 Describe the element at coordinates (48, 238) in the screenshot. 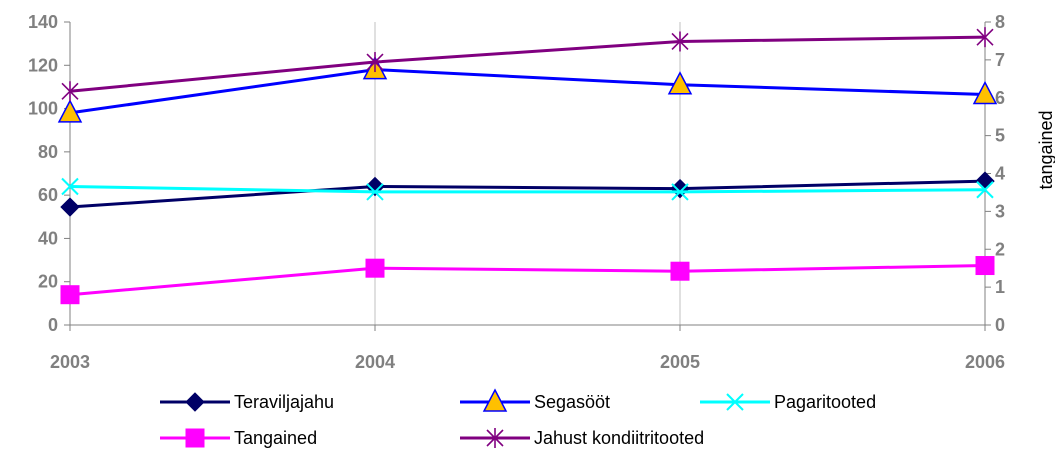

I see `primary-y-tick-label: 40` at that location.